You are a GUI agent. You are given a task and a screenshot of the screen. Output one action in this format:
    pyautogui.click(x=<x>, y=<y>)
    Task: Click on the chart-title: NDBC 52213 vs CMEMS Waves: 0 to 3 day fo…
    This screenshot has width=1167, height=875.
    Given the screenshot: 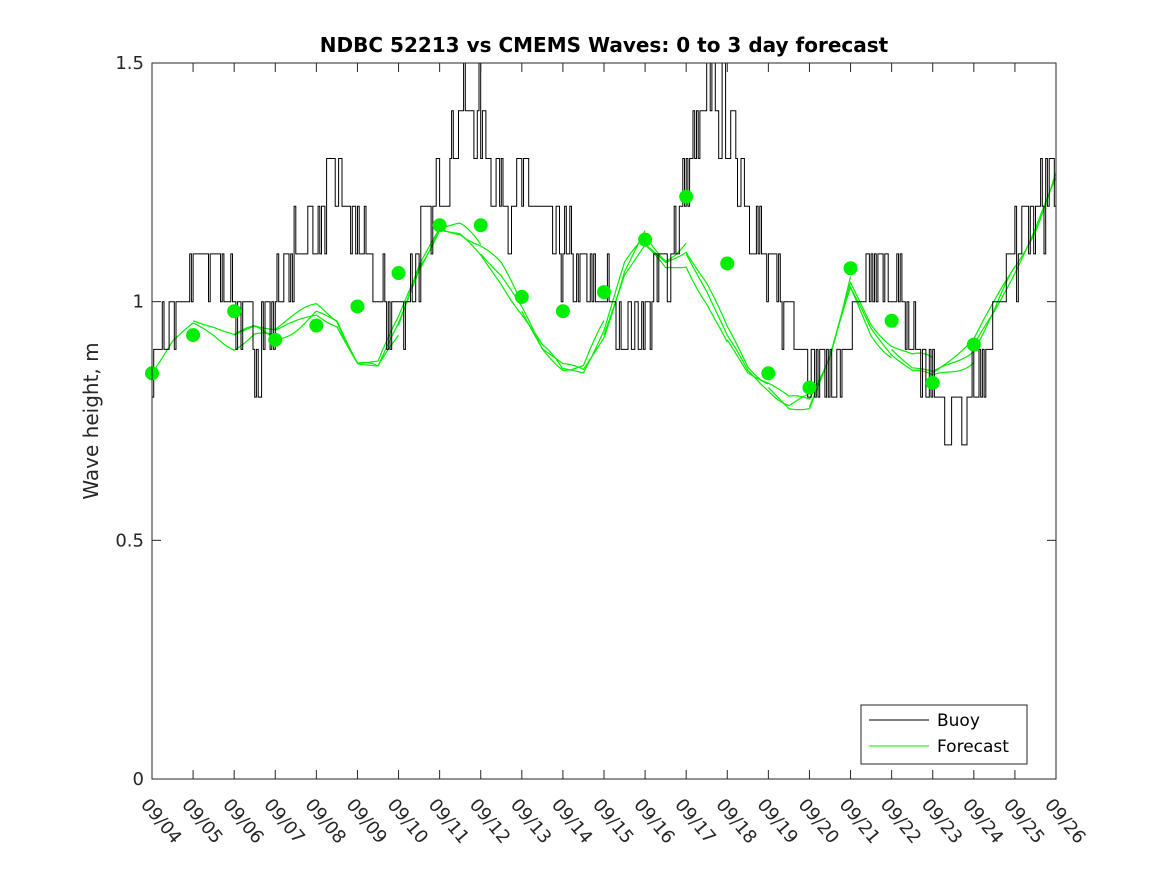 What is the action you would take?
    pyautogui.click(x=604, y=45)
    